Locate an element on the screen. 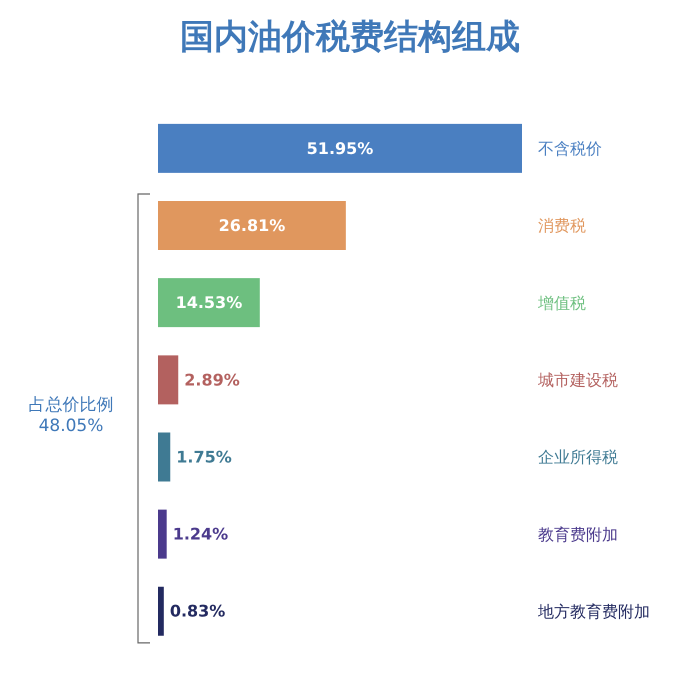  y-tick-label: 企业所得税 is located at coordinates (578, 457).